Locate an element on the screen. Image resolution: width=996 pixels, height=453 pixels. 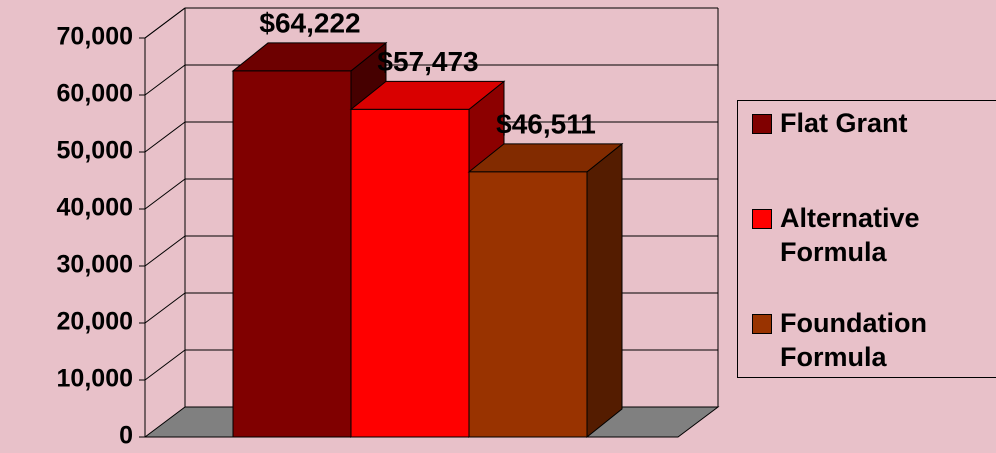
y-tick-label: 60,000 is located at coordinates (95, 94).